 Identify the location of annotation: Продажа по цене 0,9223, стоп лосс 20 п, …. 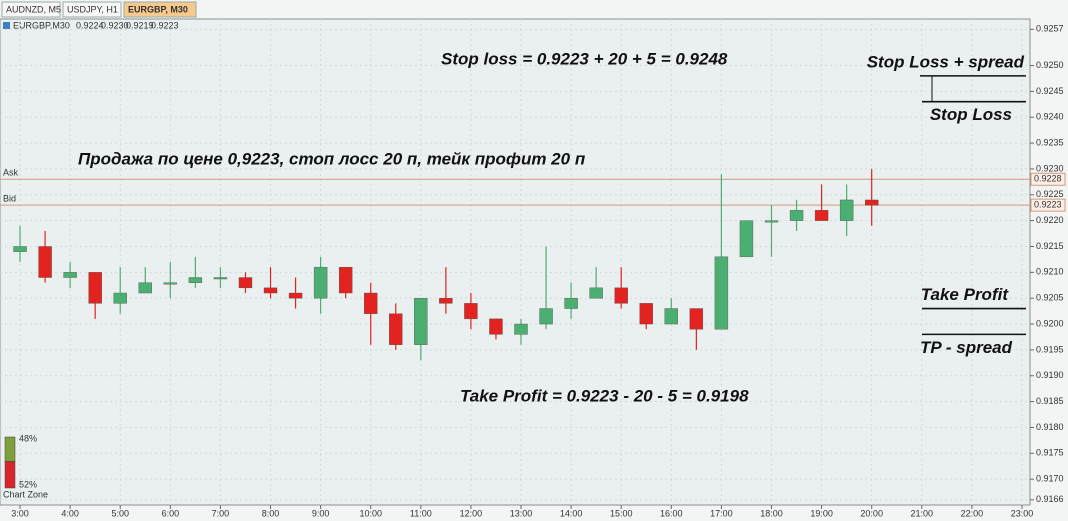
(332, 158).